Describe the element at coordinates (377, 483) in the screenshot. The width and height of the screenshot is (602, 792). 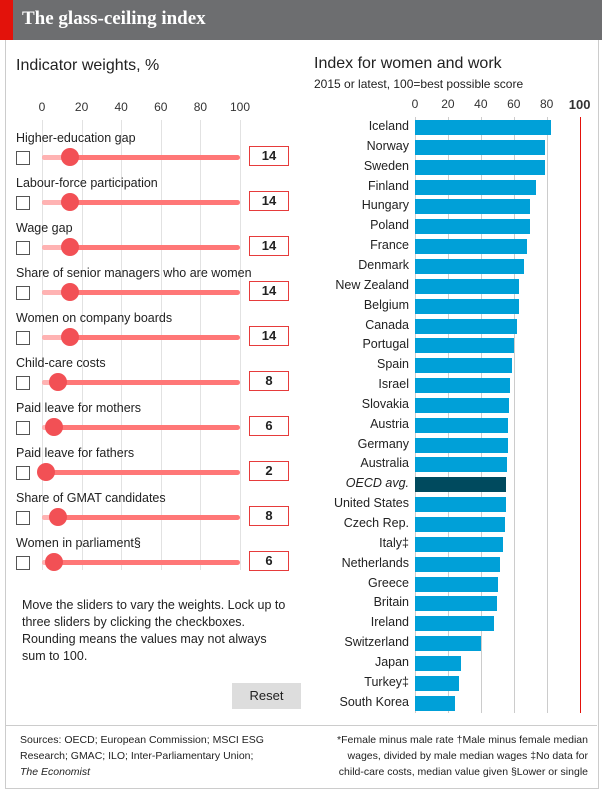
I see `country-label: OECD avg.` at that location.